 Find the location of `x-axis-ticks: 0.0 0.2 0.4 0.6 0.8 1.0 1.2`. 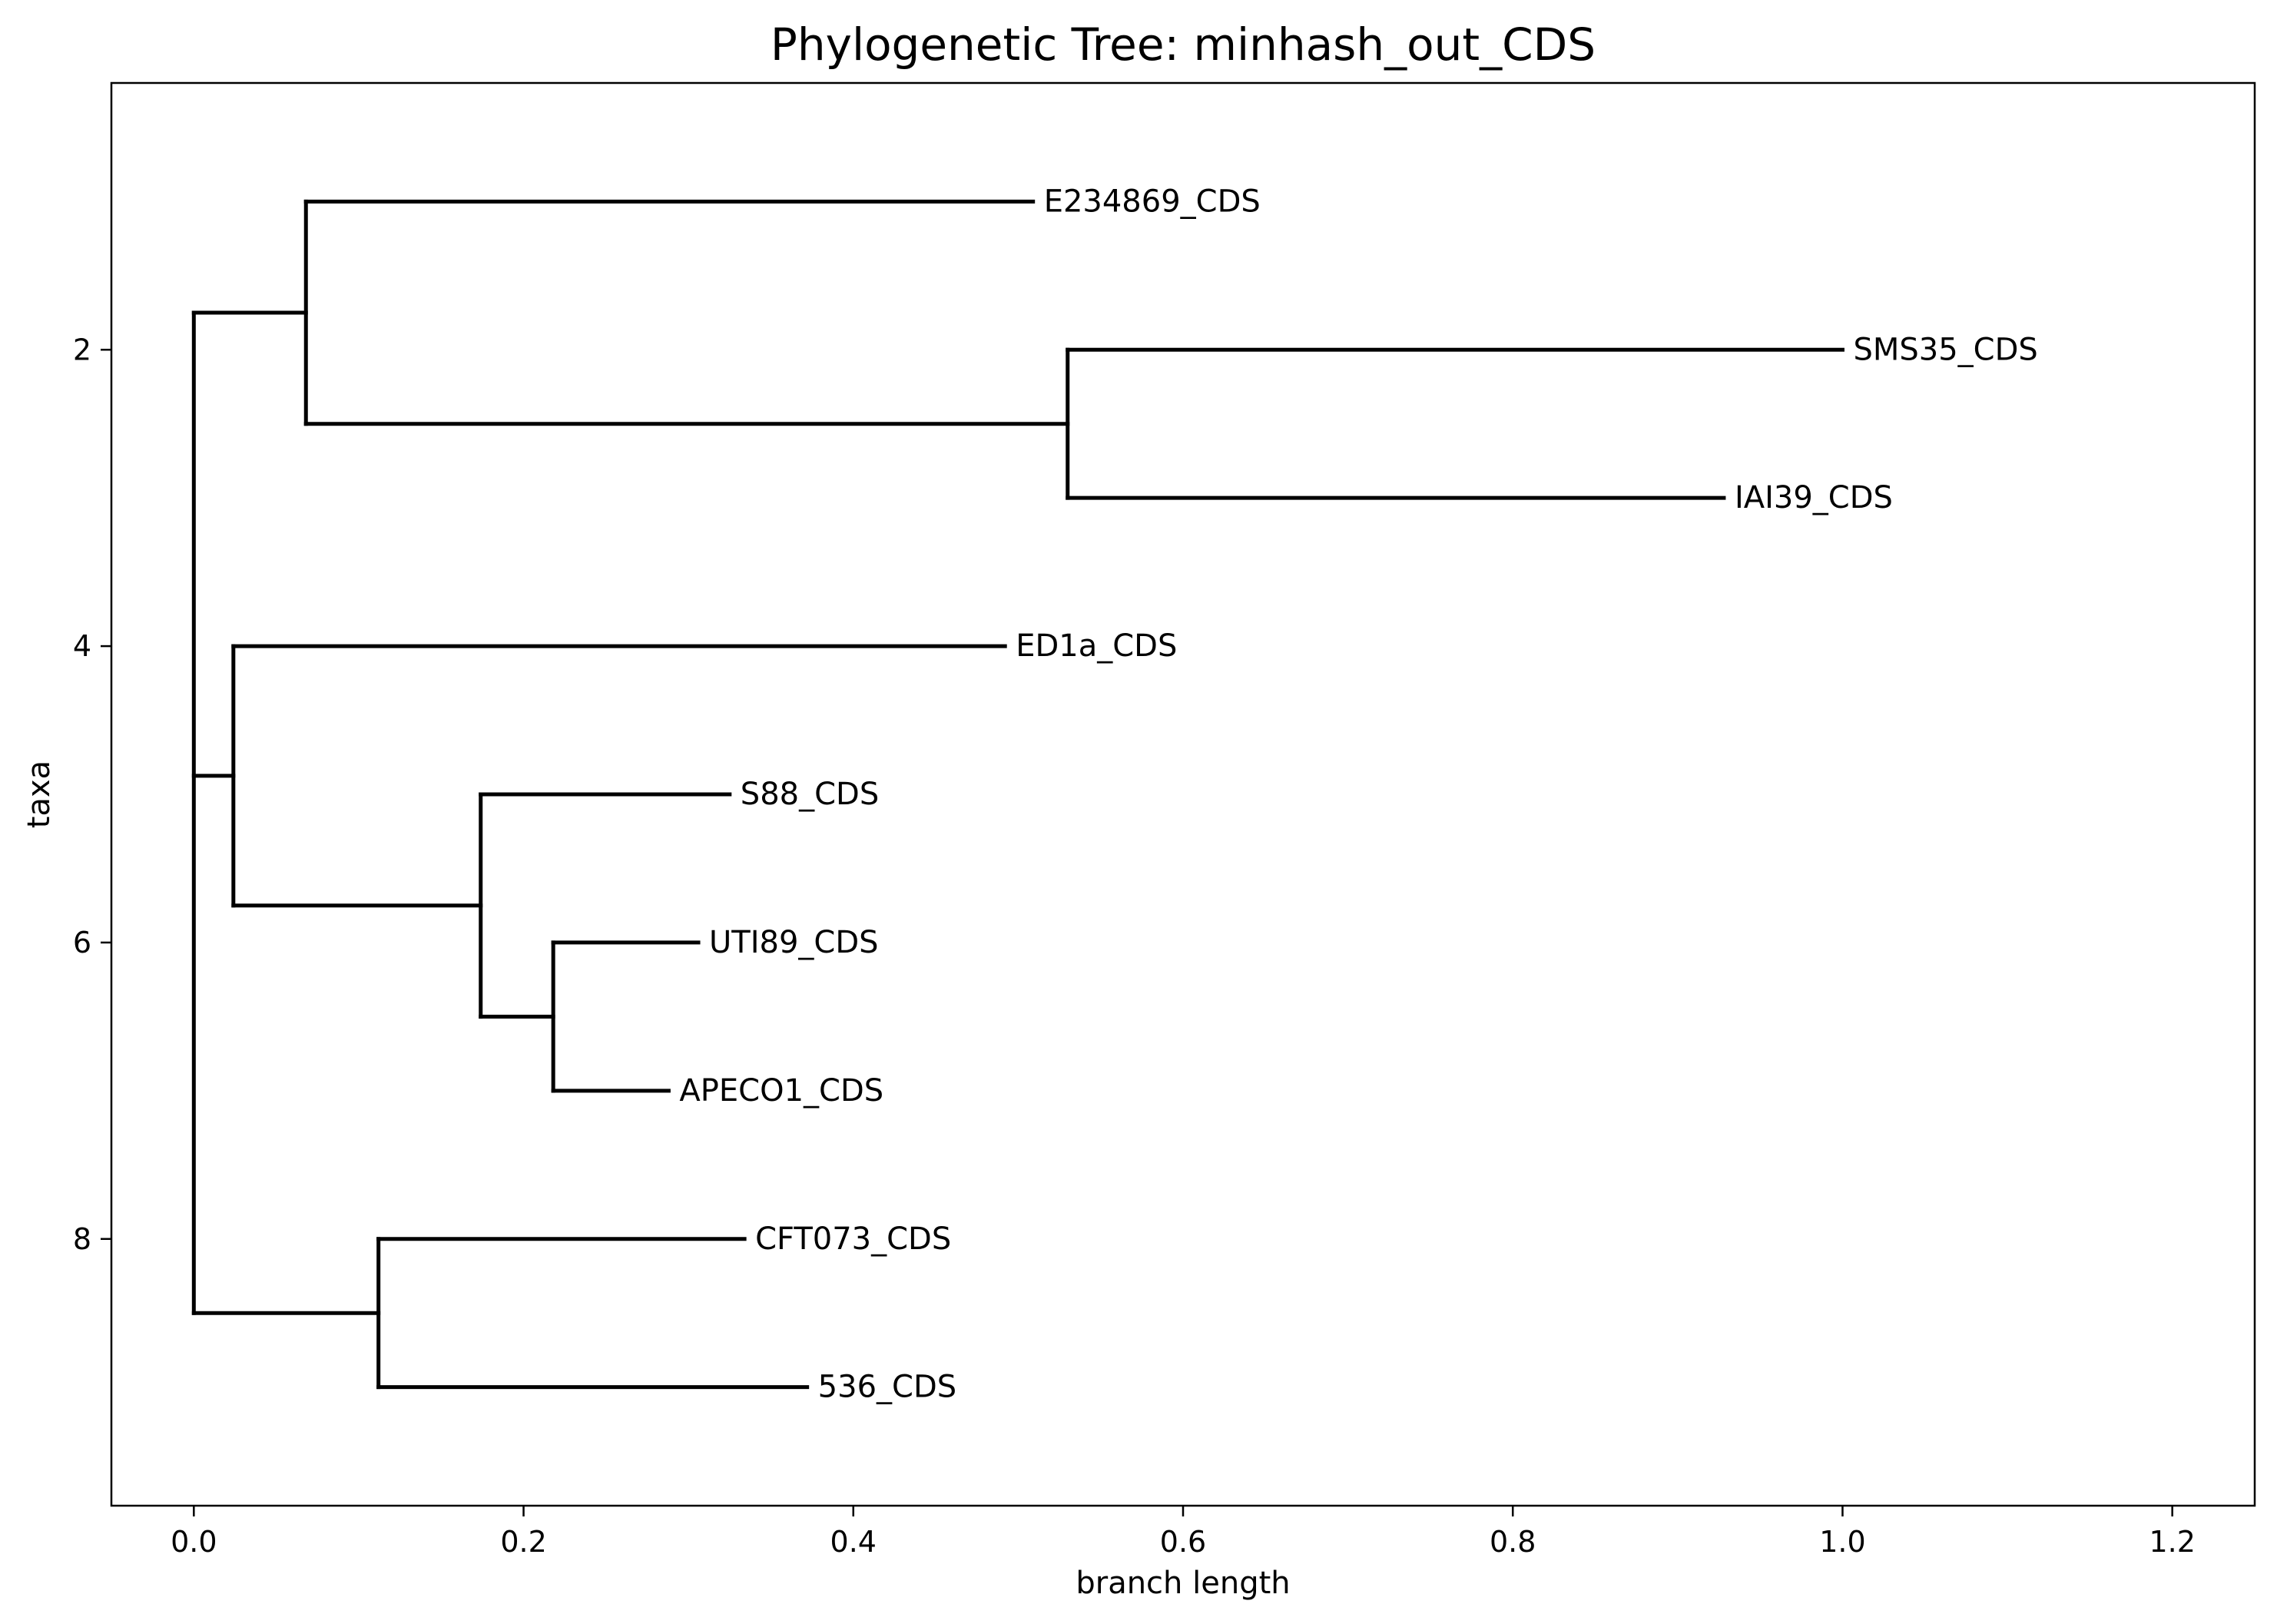

x-axis-ticks: 0.0 0.2 0.4 0.6 0.8 1.0 1.2 is located at coordinates (1183, 1532).